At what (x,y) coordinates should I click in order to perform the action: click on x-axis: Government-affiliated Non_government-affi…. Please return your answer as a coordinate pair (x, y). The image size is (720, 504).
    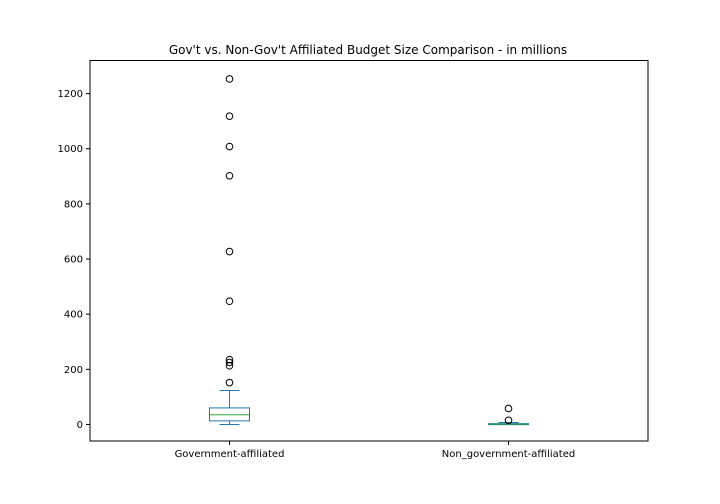
    Looking at the image, I should click on (375, 450).